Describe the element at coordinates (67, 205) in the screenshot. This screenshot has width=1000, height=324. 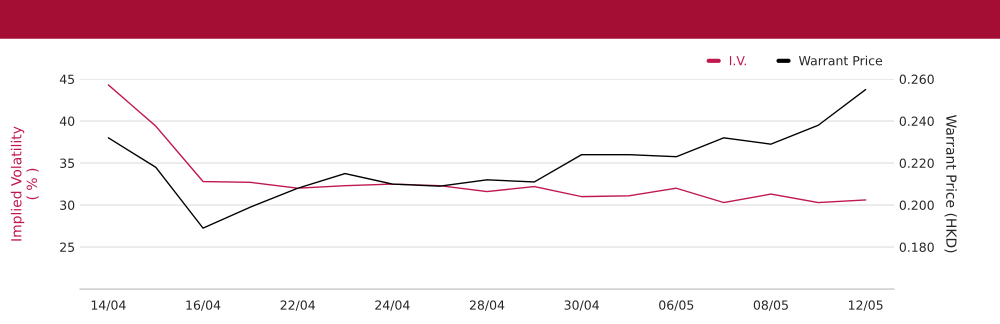
I see `y-tick-label: 30` at that location.